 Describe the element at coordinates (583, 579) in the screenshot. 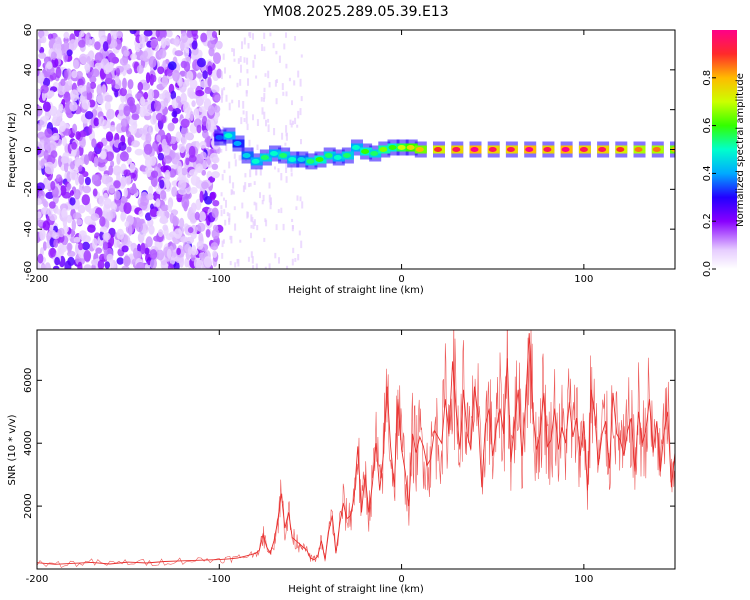

I see `x-tick-label: 100` at that location.